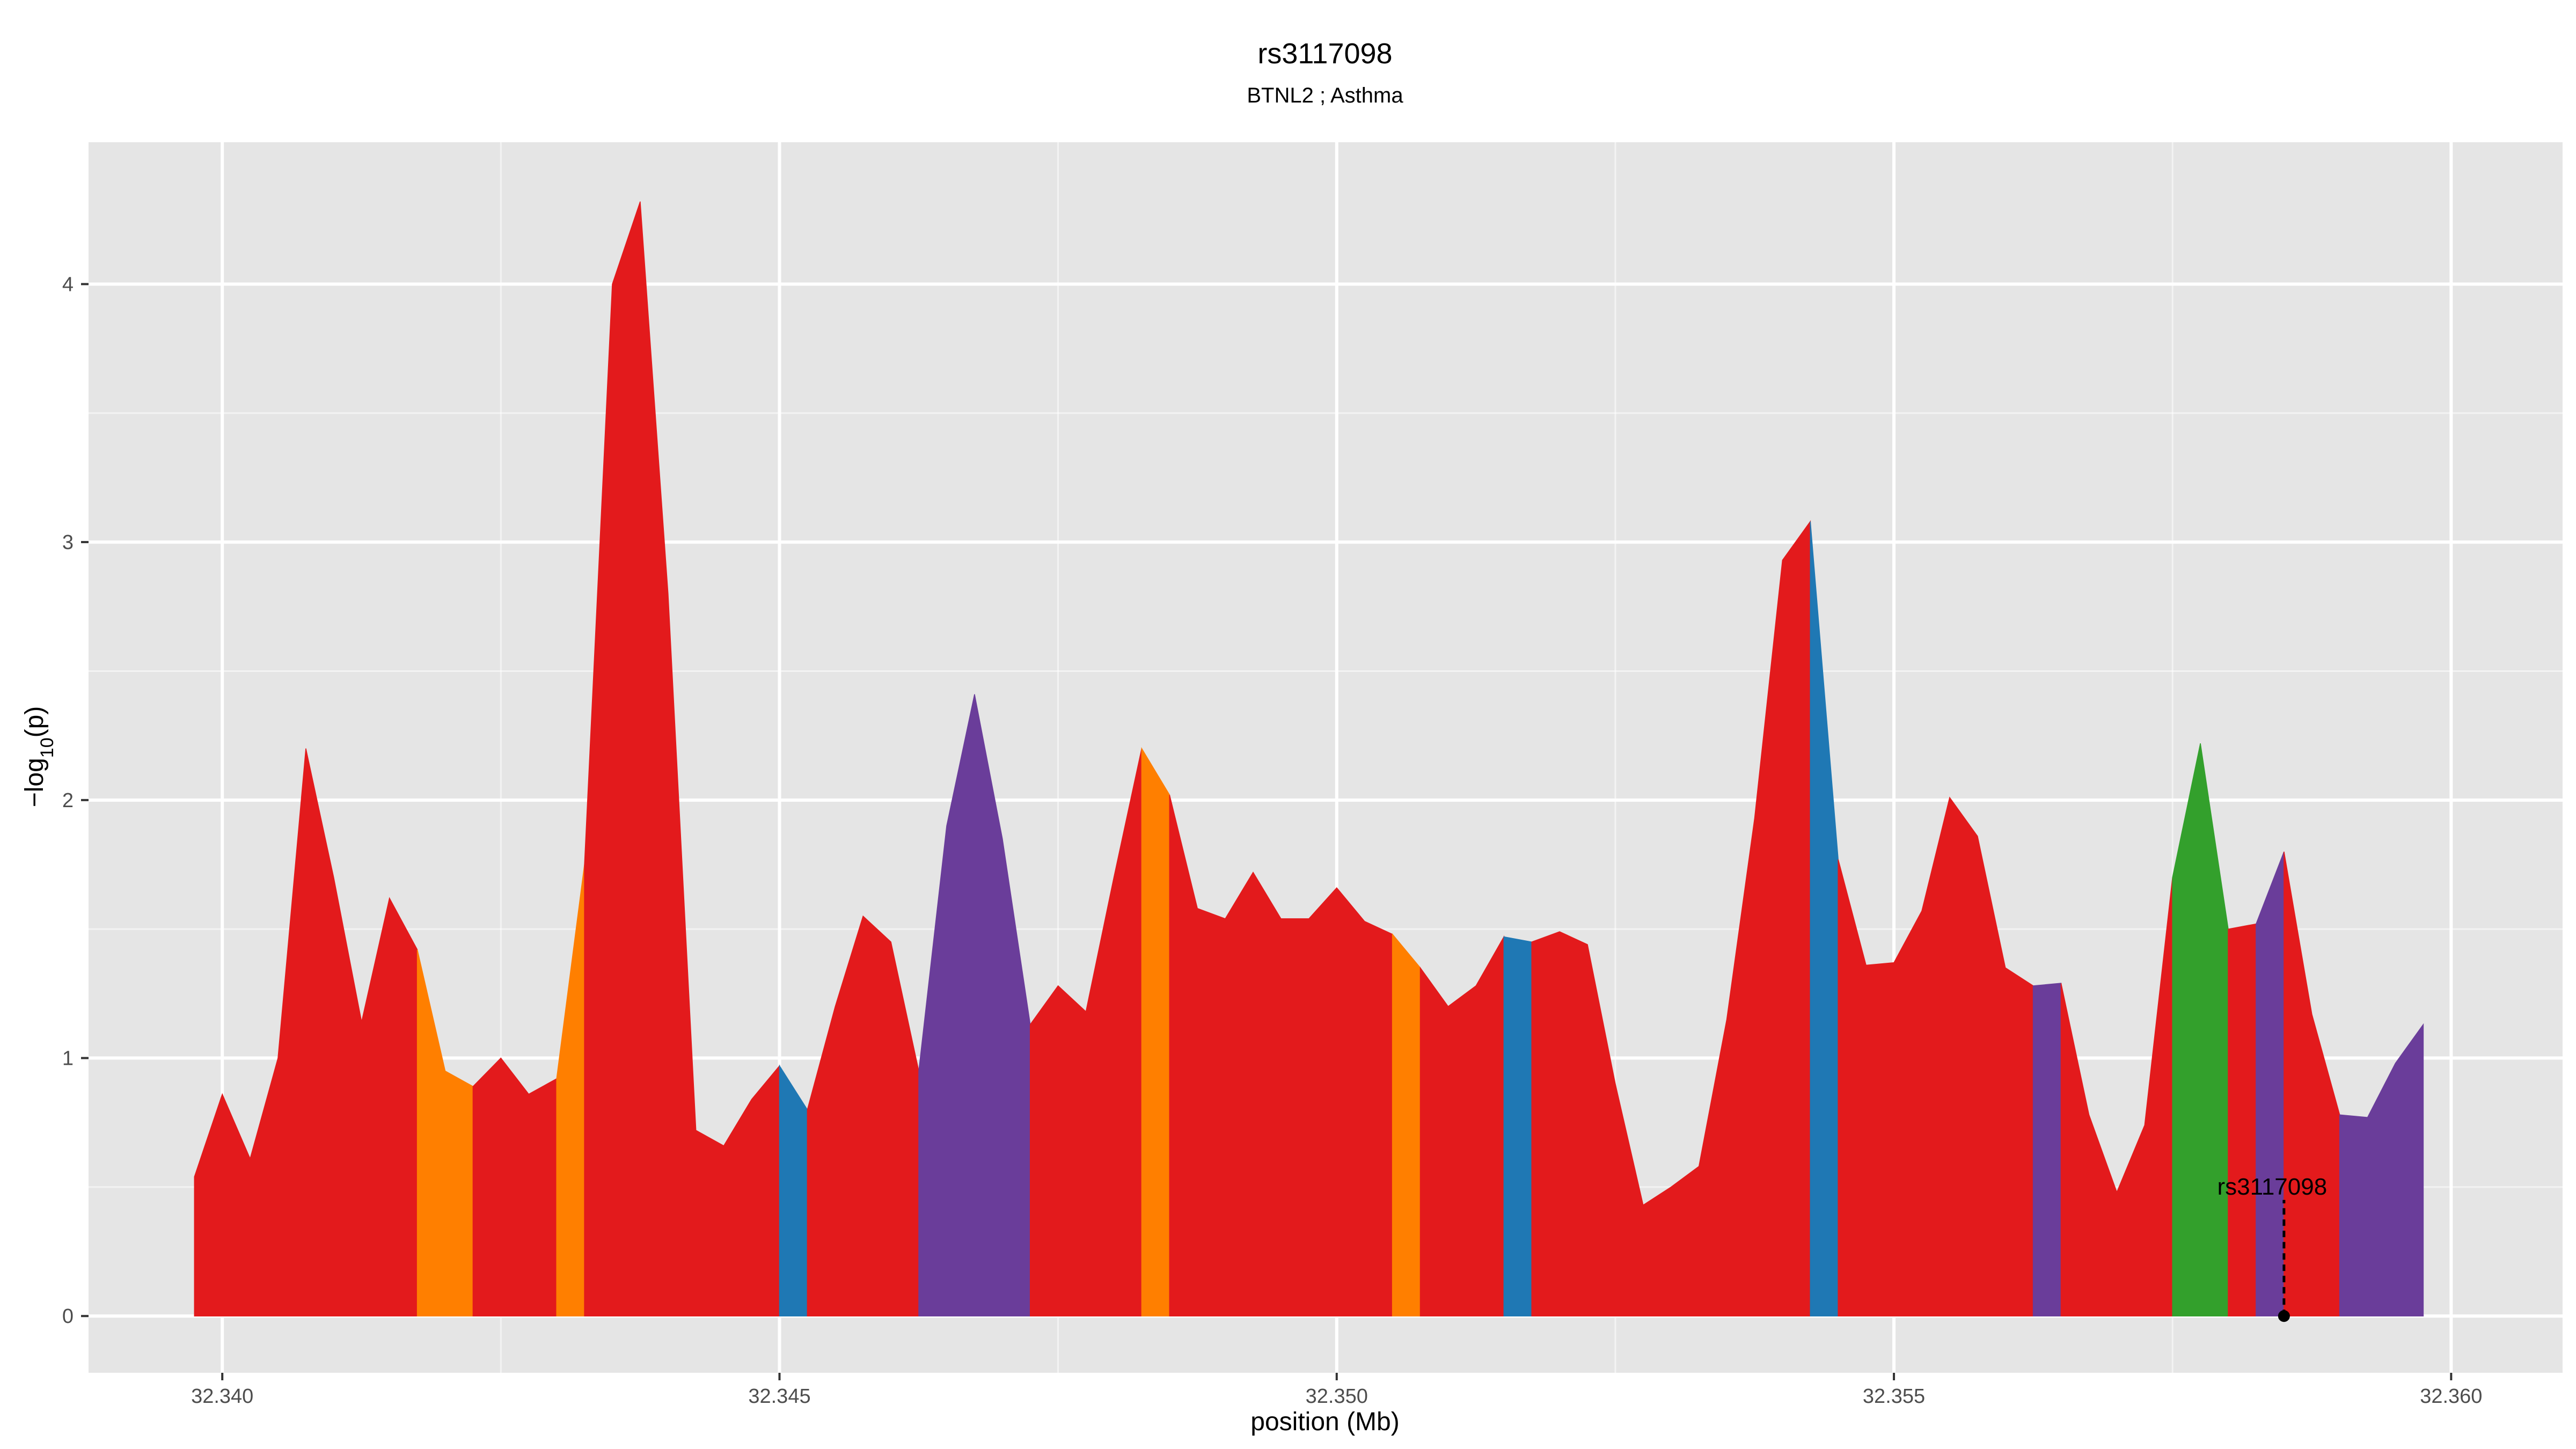  What do you see at coordinates (68, 800) in the screenshot?
I see `y-tick-label: 2` at bounding box center [68, 800].